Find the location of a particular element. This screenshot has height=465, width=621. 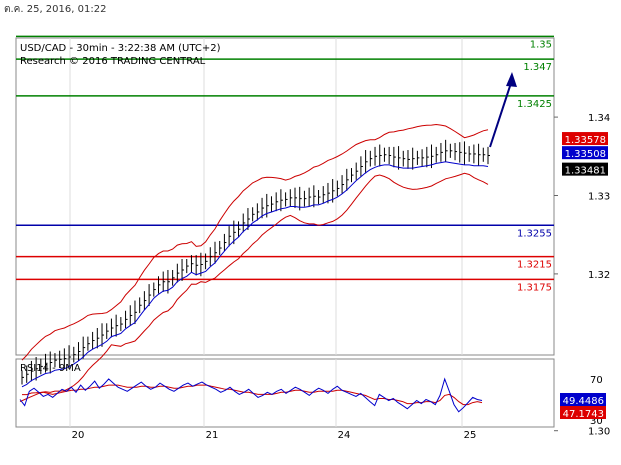

price-tag-label: 1.33578 is located at coordinates (585, 140).